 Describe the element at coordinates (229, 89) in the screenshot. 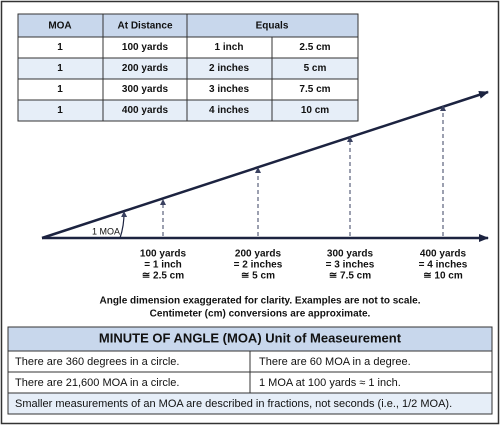

I see `table-cell: 3 inches` at that location.